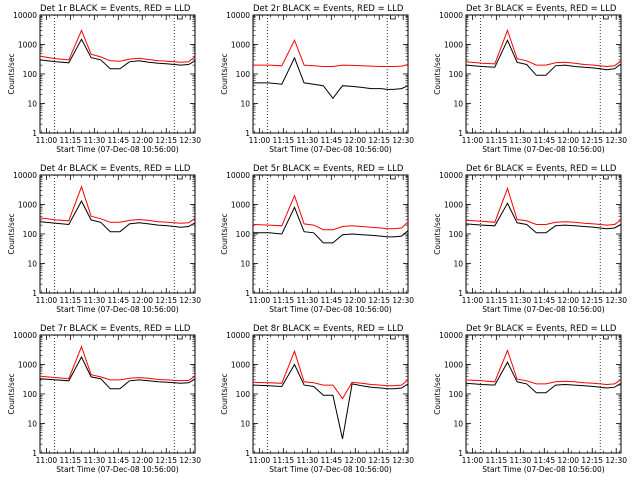 The image size is (640, 480). What do you see at coordinates (328, 169) in the screenshot?
I see `chart-title: Det 5r BLACK = Events, RED = LLD` at bounding box center [328, 169].